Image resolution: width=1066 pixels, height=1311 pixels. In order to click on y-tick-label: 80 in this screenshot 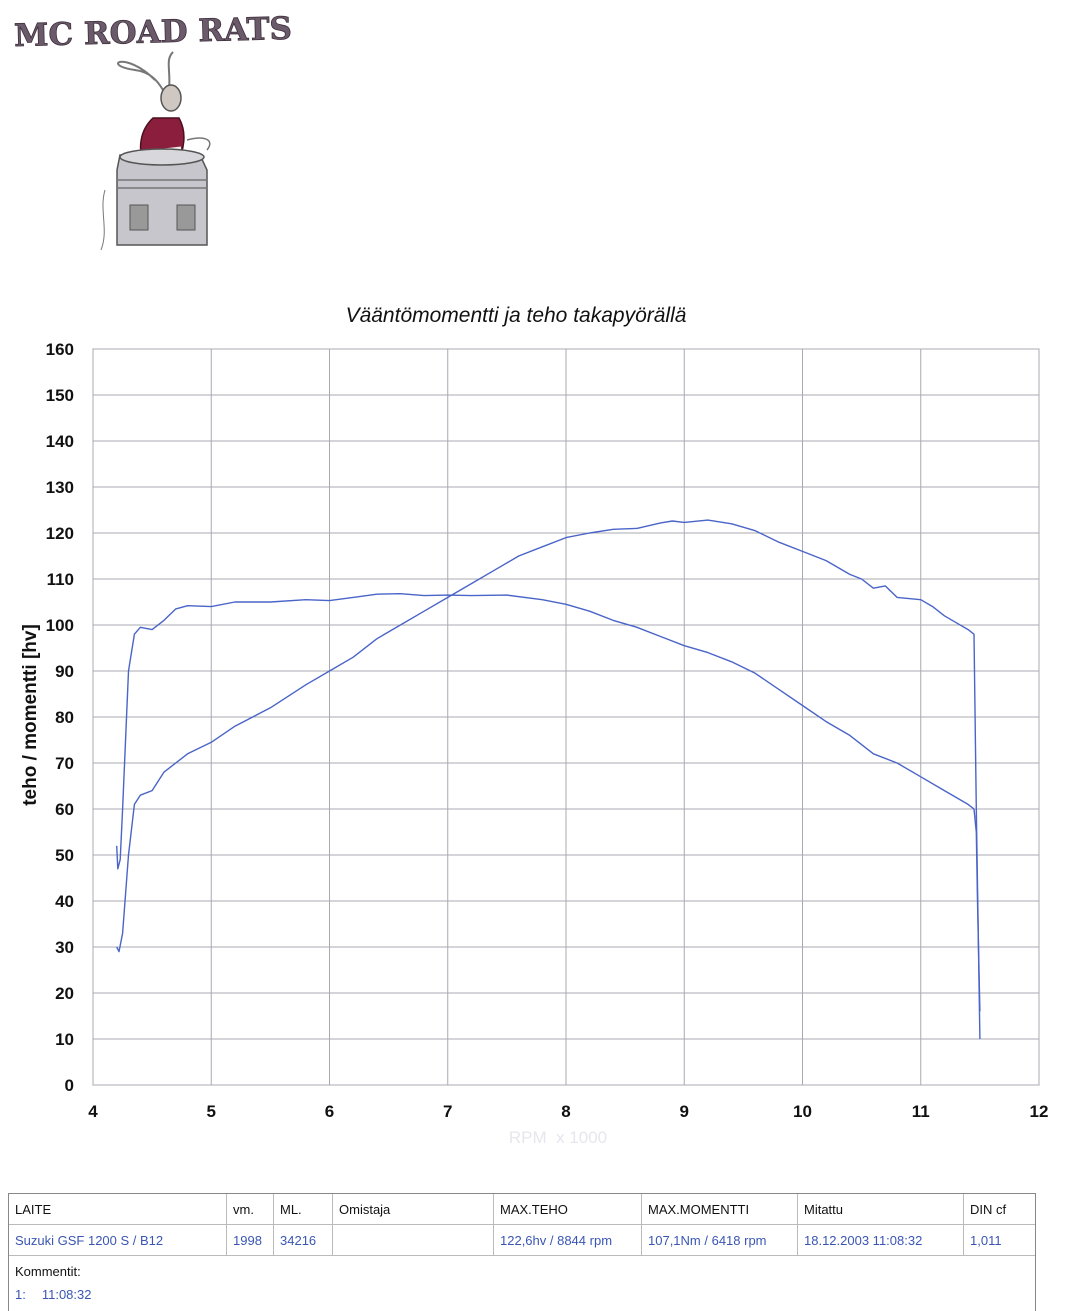, I will do `click(64, 717)`.